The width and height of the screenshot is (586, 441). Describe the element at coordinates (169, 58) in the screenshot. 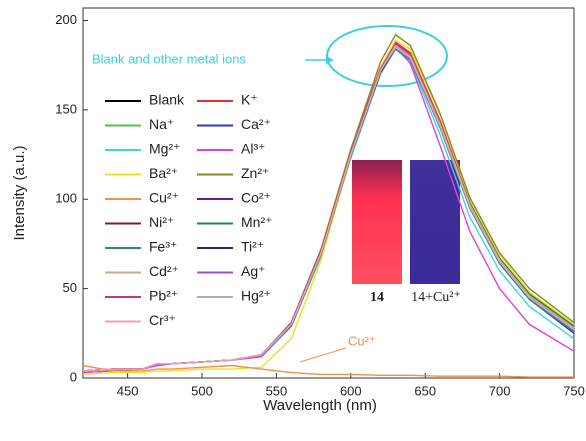

I see `annotation: Blank and other metal ions` at that location.